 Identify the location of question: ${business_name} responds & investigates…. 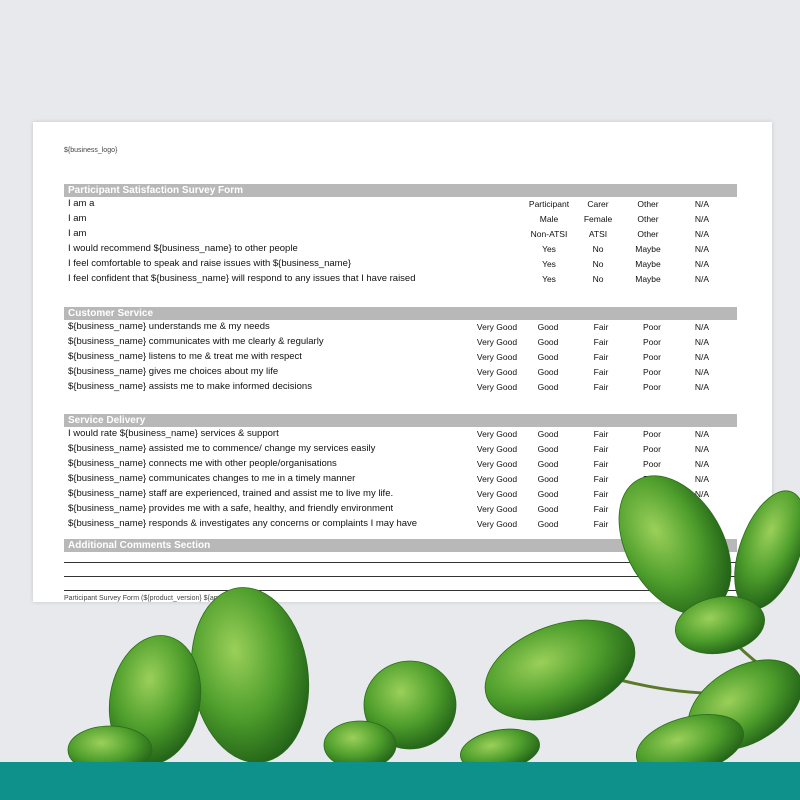
(243, 523).